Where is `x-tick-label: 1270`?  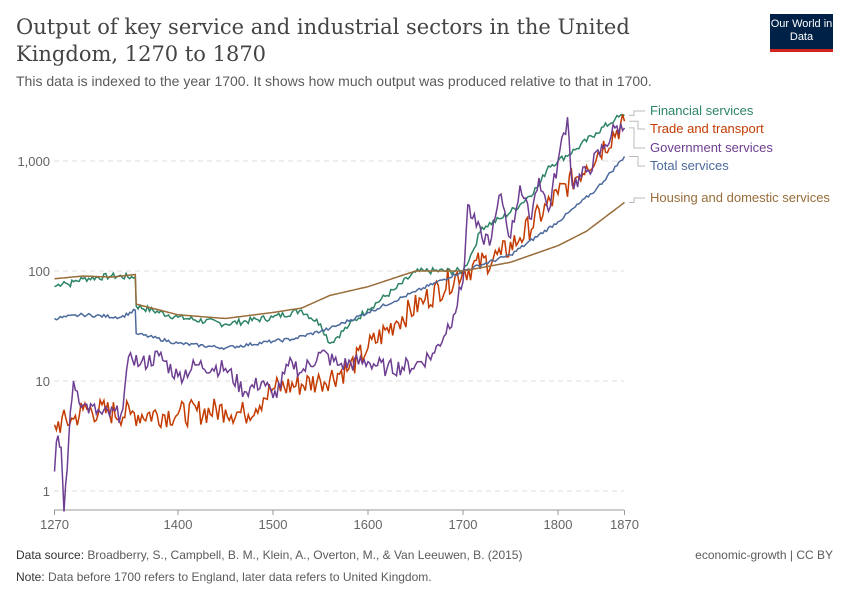 x-tick-label: 1270 is located at coordinates (54, 524).